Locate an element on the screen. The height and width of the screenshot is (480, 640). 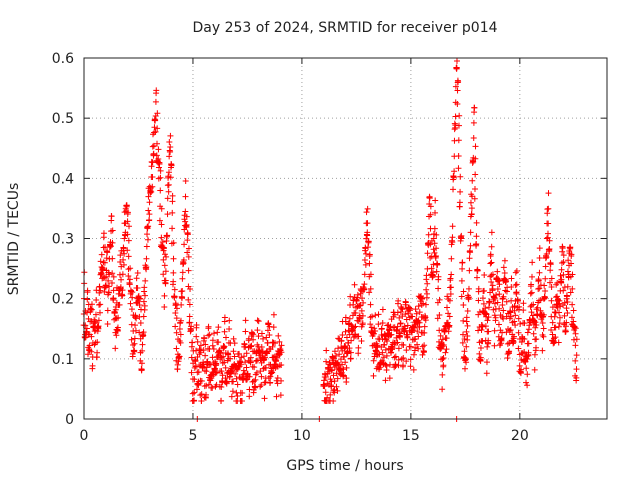
y-tick-label: 0 is located at coordinates (69, 420).